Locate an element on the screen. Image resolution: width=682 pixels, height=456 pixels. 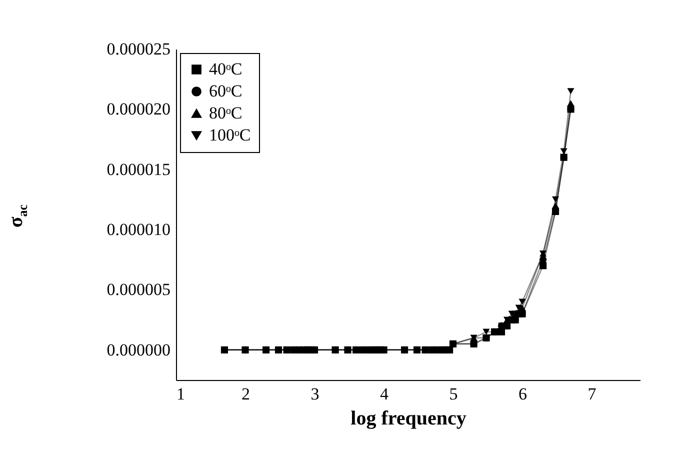
y-tick-label: 0.000005 is located at coordinates (138, 290).